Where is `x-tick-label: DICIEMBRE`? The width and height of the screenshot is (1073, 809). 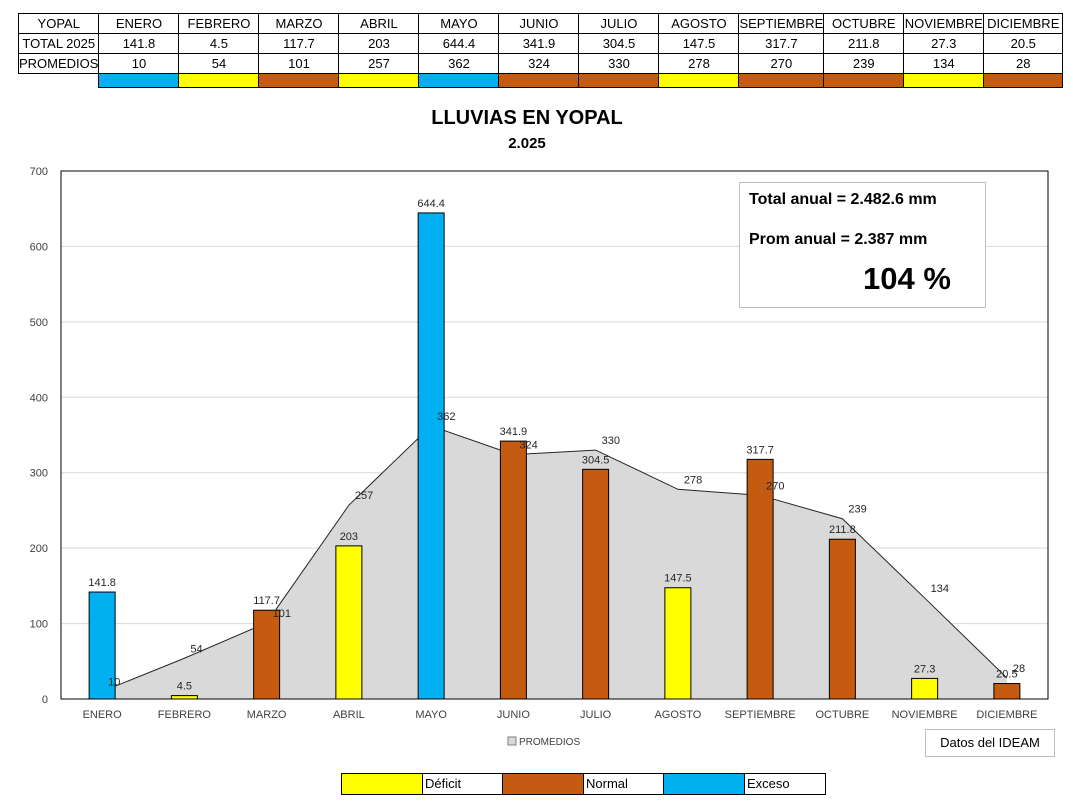
x-tick-label: DICIEMBRE is located at coordinates (1006, 715).